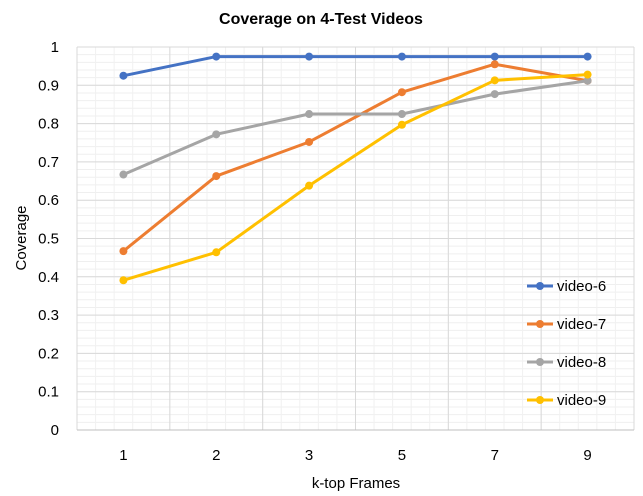  Describe the element at coordinates (402, 455) in the screenshot. I see `x-tick-label: 5` at that location.